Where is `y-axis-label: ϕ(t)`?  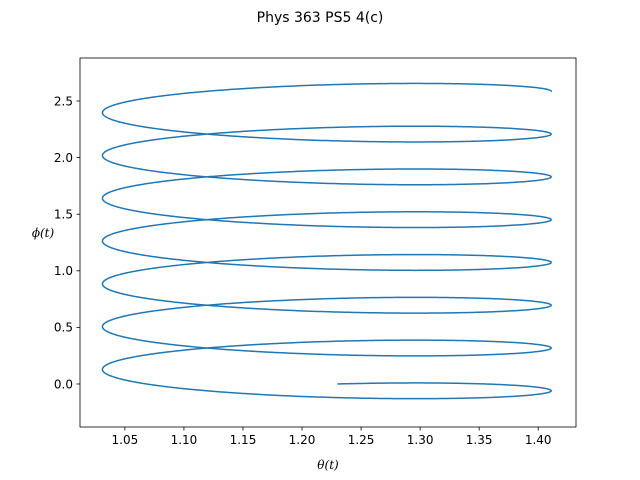 y-axis-label: ϕ(t) is located at coordinates (43, 233).